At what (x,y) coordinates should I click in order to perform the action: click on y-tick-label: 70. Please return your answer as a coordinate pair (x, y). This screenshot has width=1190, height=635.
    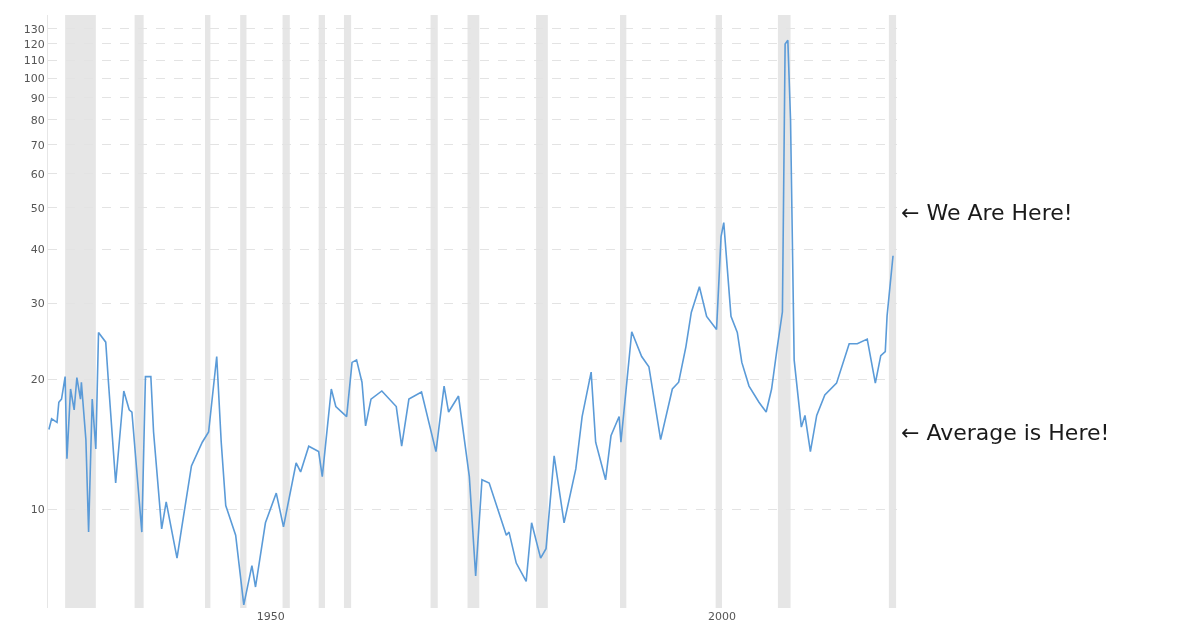
    Looking at the image, I should click on (37, 145).